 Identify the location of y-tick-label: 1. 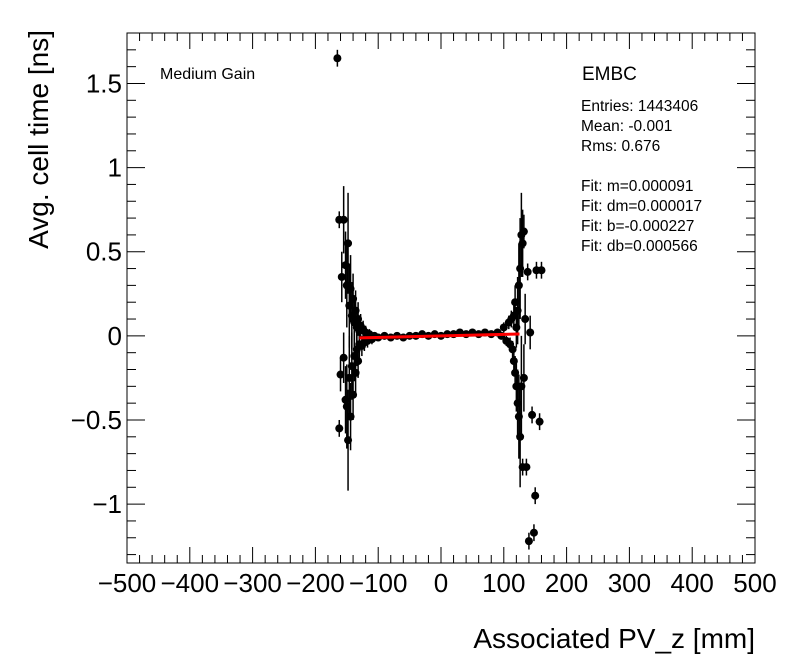
(115, 168).